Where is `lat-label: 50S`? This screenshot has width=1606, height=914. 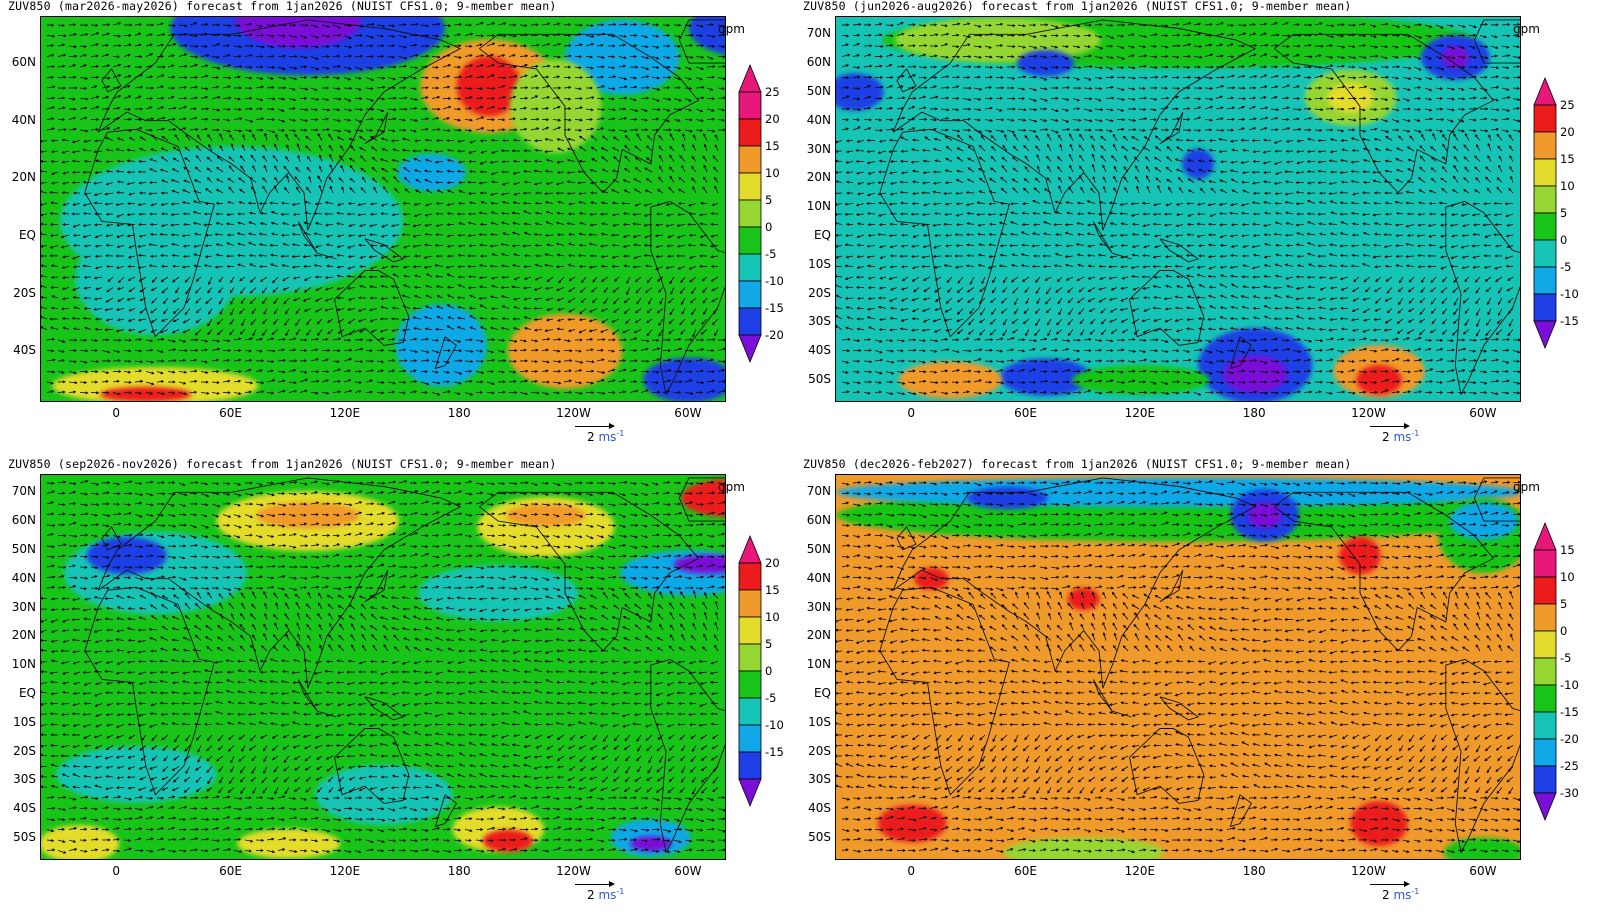 lat-label: 50S is located at coordinates (19, 837).